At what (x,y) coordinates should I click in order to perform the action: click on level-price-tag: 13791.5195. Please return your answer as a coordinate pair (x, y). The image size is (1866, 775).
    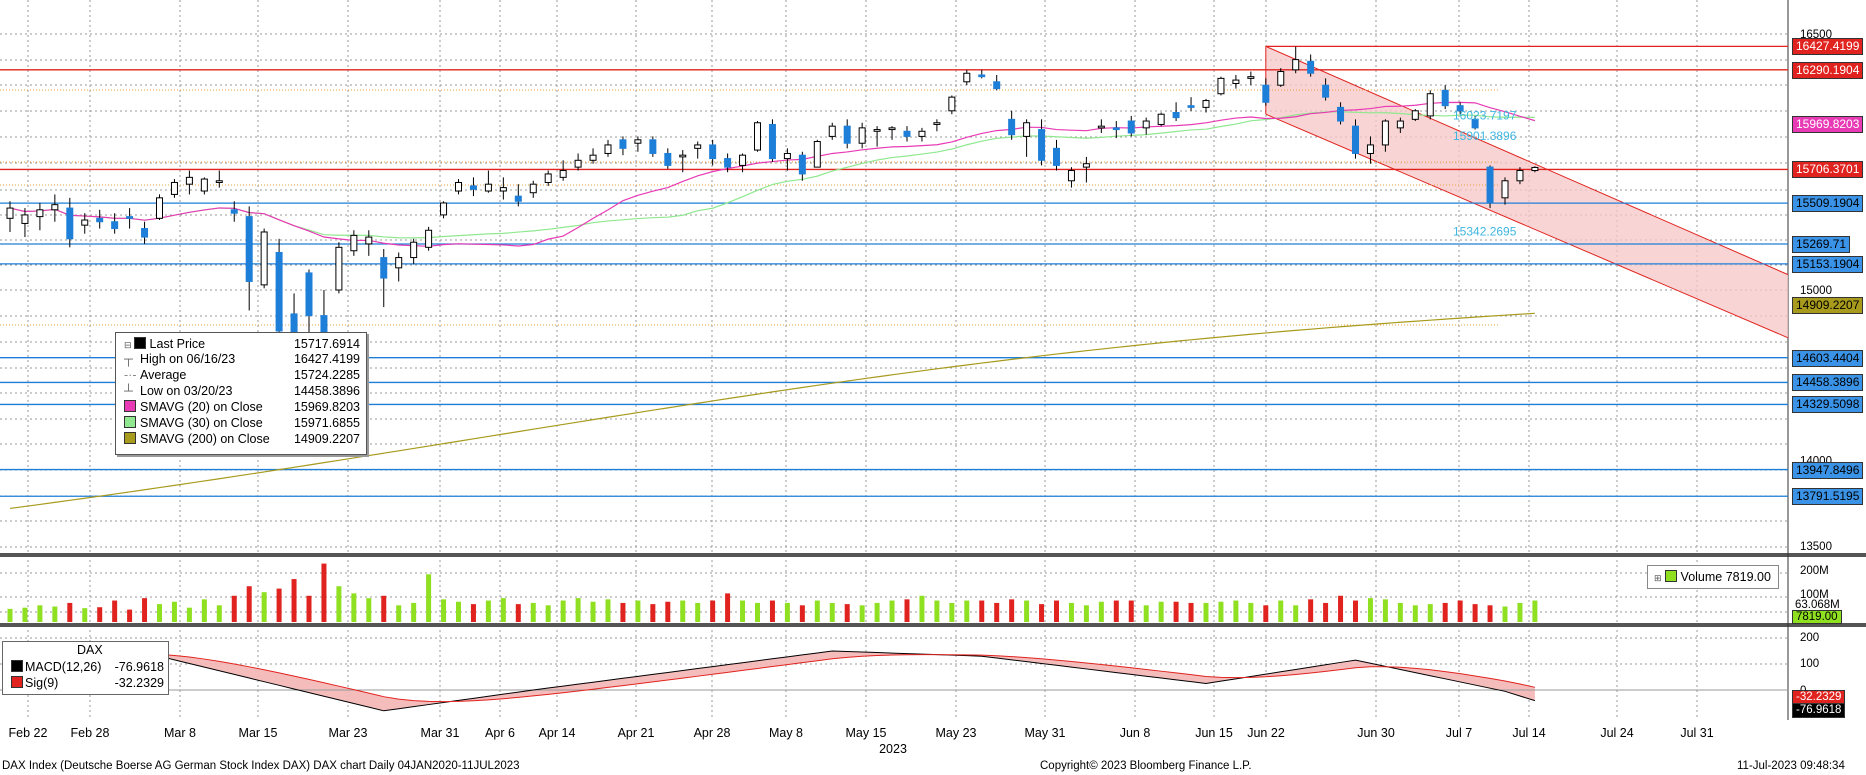
    Looking at the image, I should click on (1828, 497).